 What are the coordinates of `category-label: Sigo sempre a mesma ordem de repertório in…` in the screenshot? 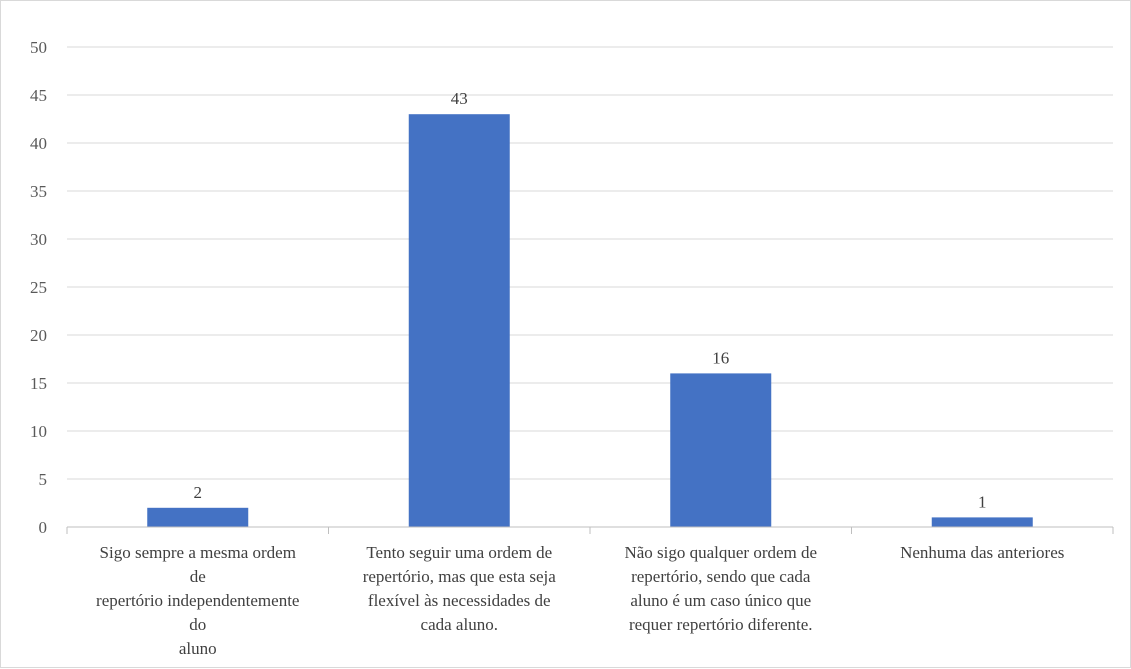 It's located at (197, 600).